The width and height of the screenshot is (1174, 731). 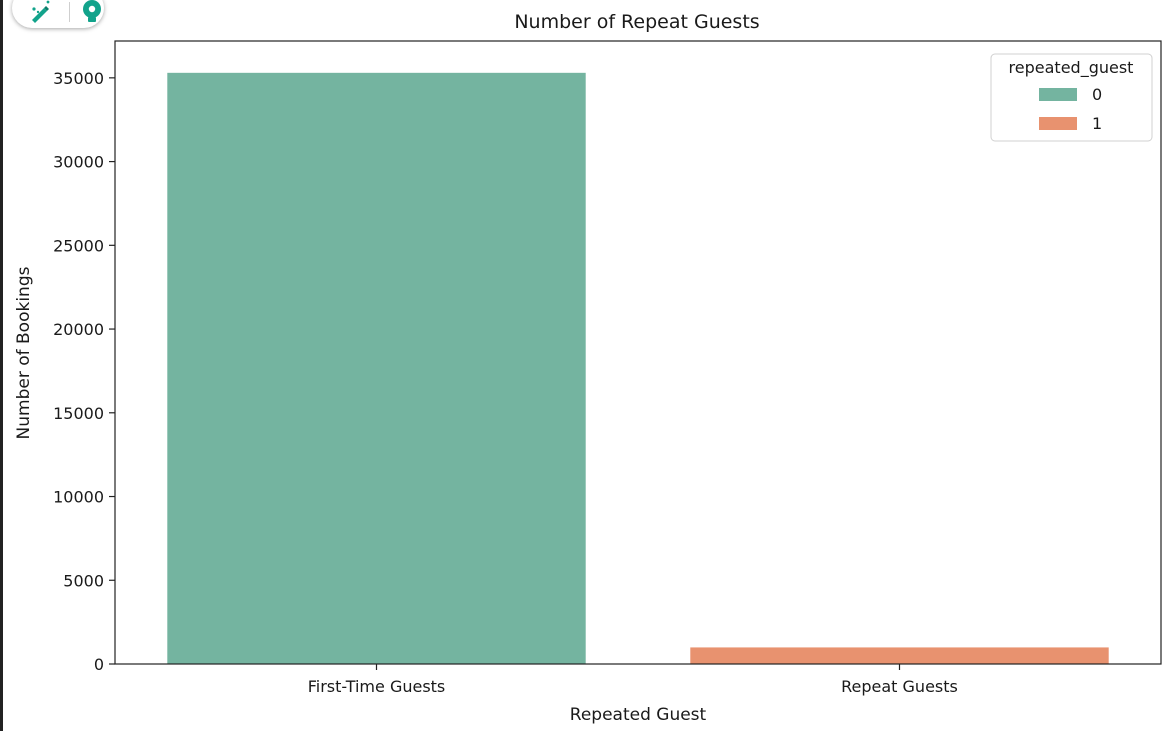 I want to click on legend-label: 1, so click(x=1097, y=123).